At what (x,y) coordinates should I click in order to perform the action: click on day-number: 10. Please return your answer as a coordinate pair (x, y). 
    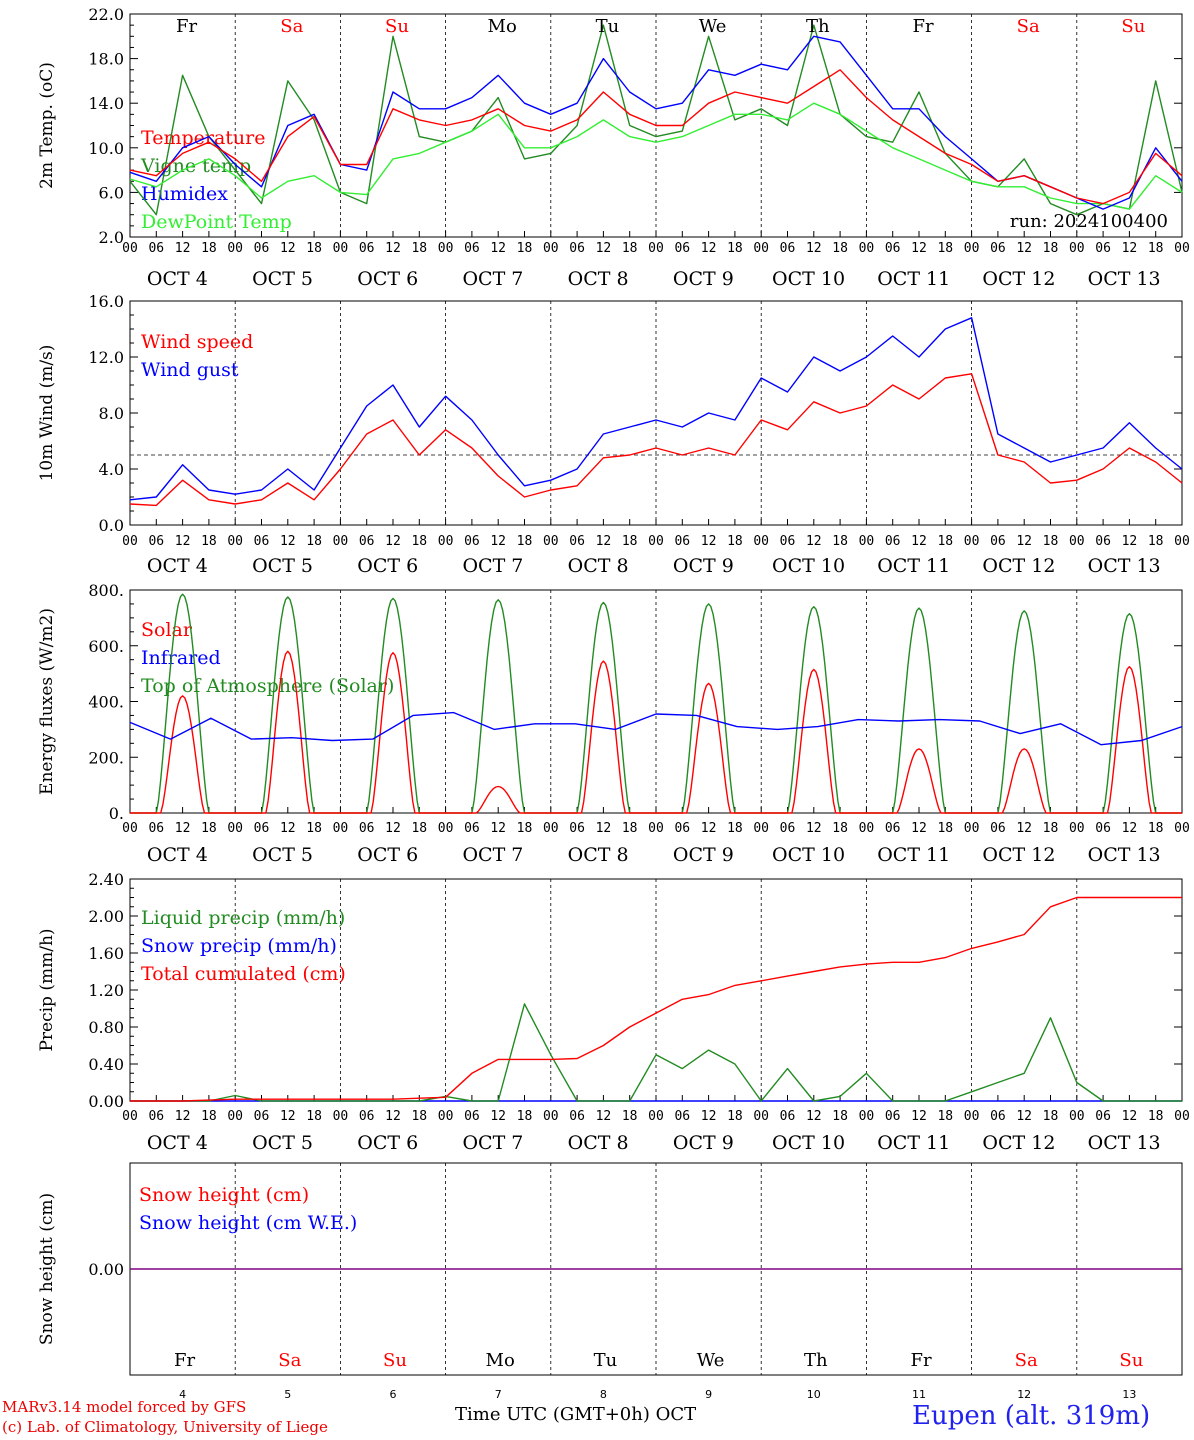
    Looking at the image, I should click on (814, 1394).